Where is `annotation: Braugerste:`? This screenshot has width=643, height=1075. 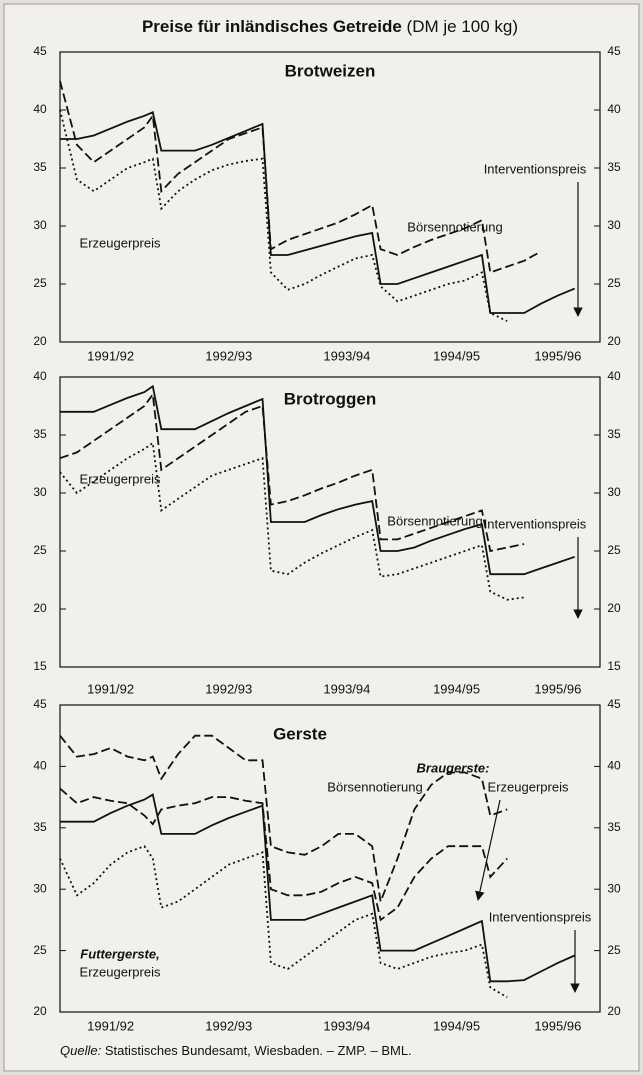 annotation: Braugerste: is located at coordinates (453, 767).